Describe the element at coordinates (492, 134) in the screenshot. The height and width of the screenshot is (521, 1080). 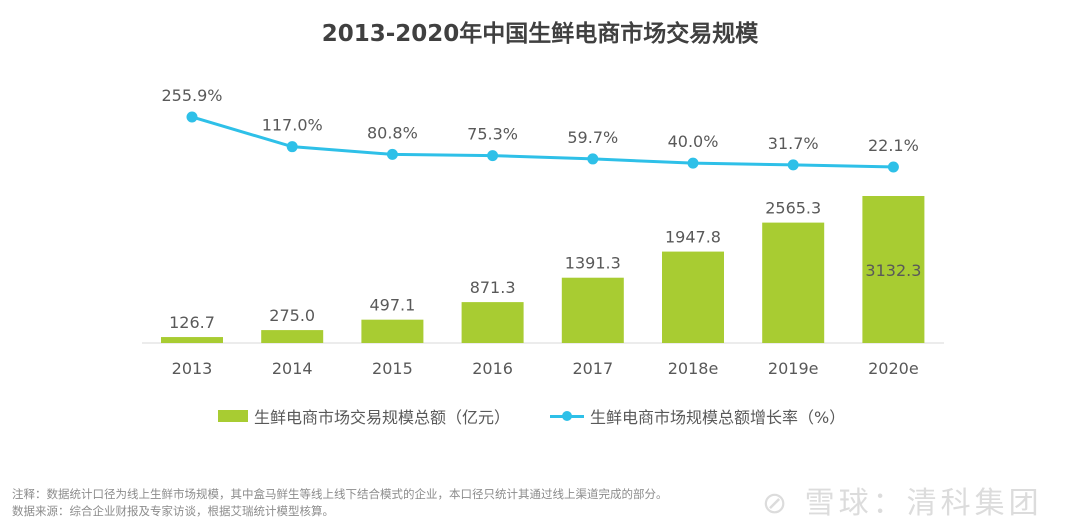
I see `line-label-2016: 75.3%` at that location.